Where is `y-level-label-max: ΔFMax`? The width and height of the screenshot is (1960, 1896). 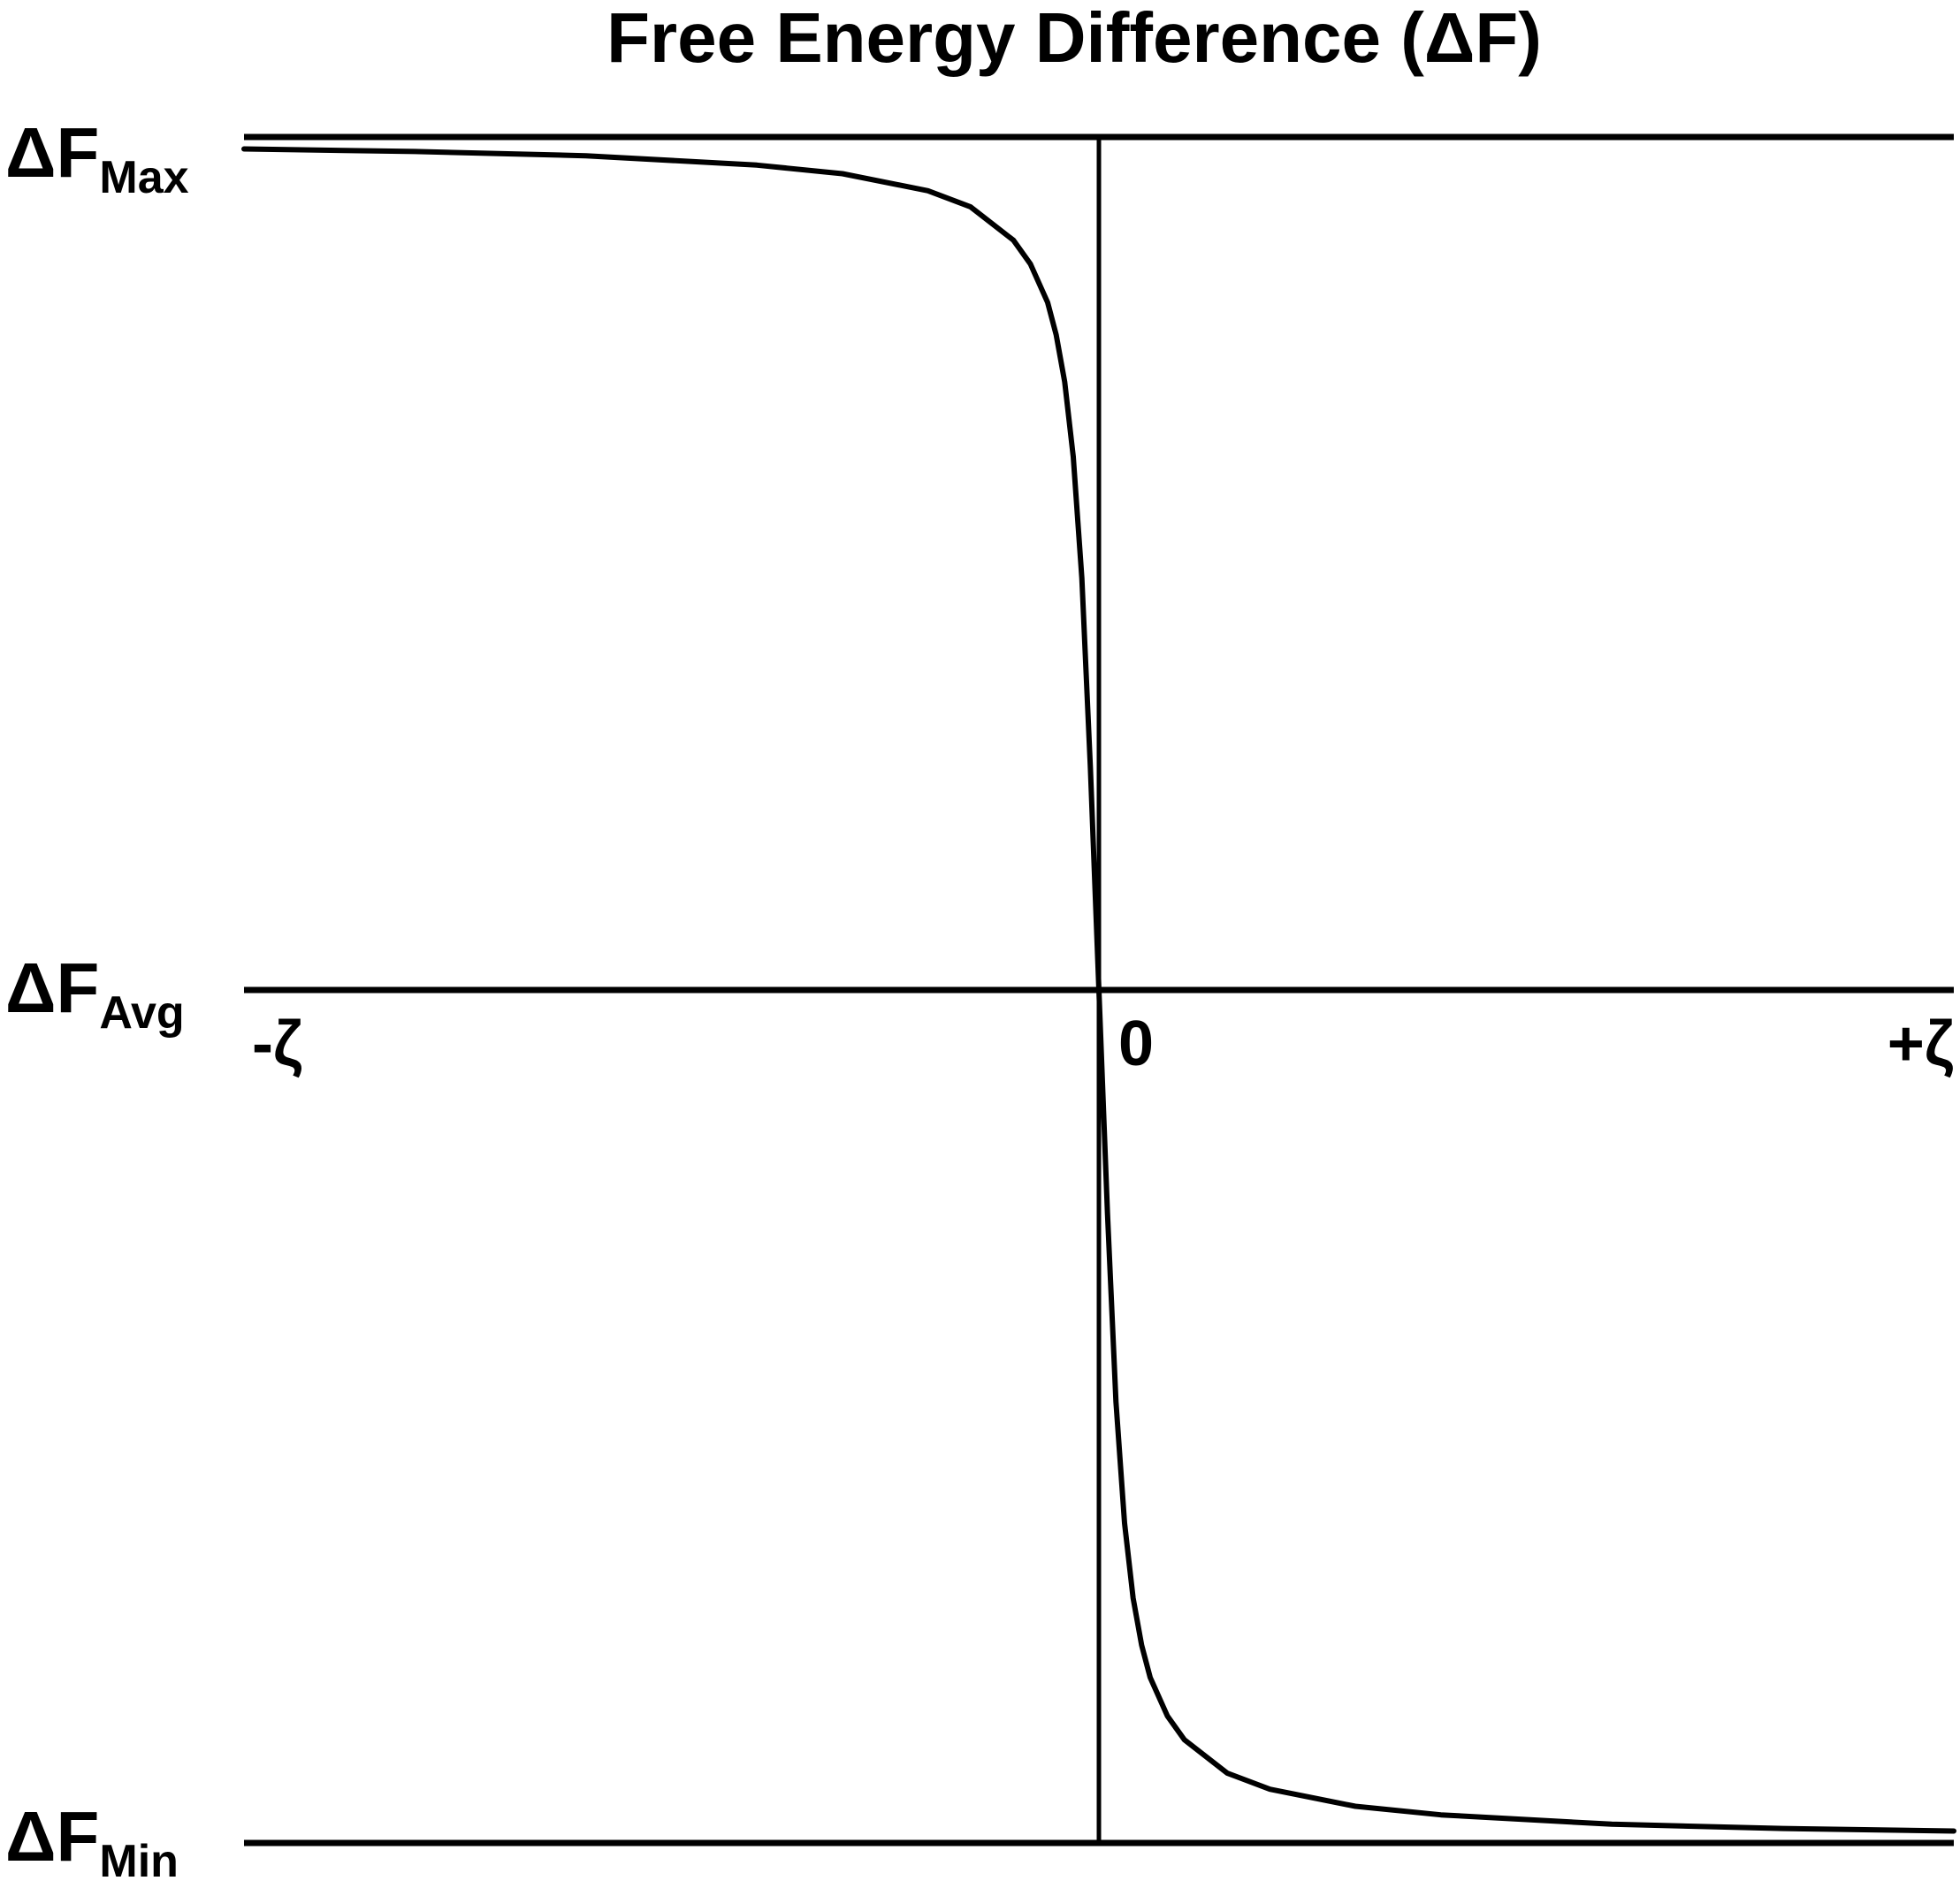
y-level-label-max: ΔFMax is located at coordinates (97, 158).